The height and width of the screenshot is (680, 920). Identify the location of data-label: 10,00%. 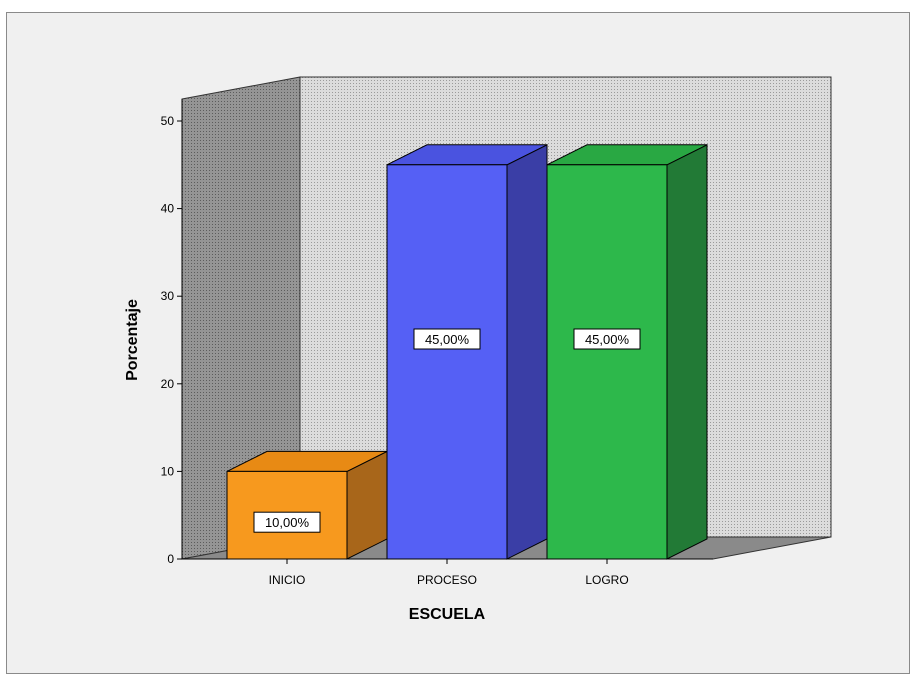
(287, 522).